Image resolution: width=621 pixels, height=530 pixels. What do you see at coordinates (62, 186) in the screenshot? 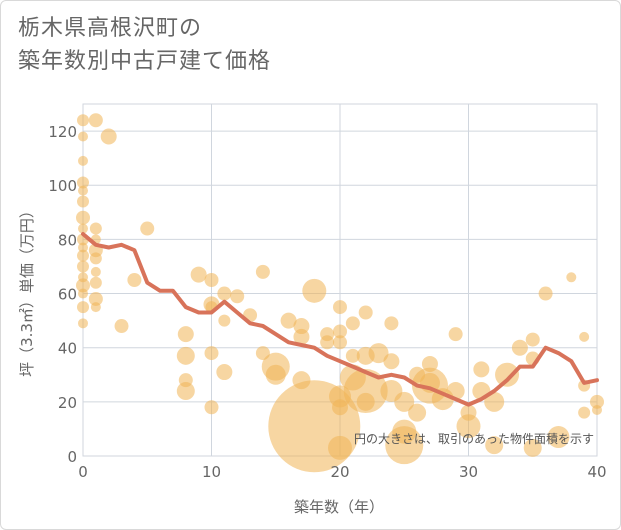
I see `y-tick-label: 100` at bounding box center [62, 186].